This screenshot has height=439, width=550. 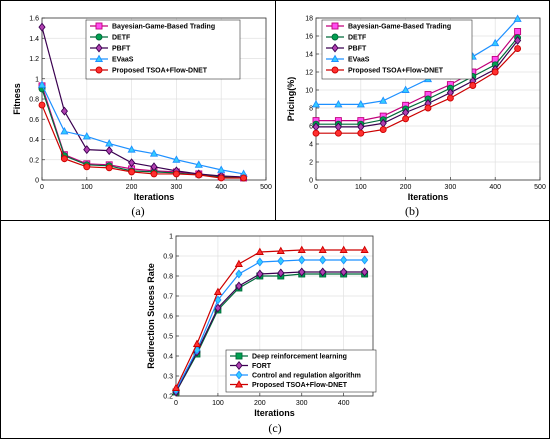 I want to click on chart-a-ytick-label-3: 0.6, so click(x=34, y=120).